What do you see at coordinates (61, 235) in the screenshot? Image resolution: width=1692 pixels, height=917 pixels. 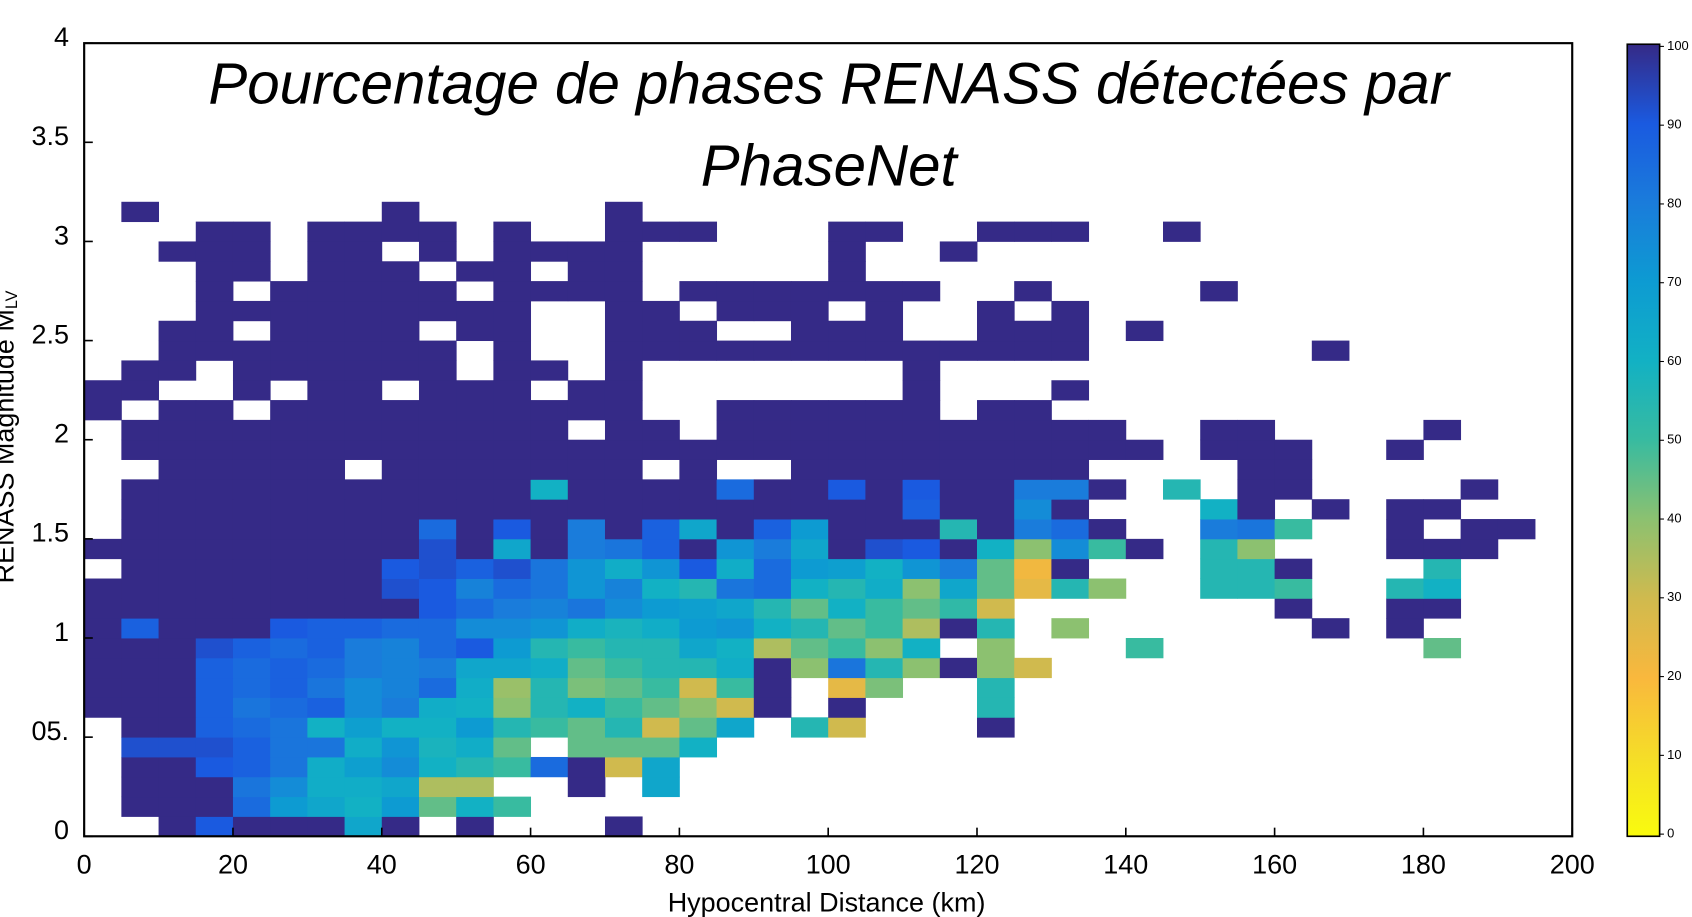 I see `y-tick-label: 3` at bounding box center [61, 235].